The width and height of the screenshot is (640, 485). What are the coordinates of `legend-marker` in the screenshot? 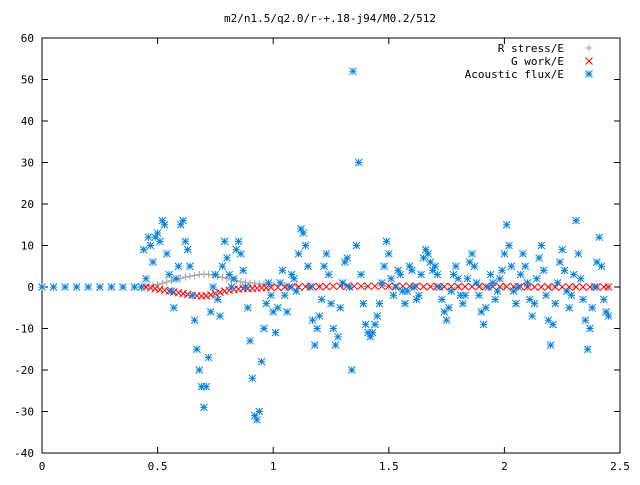 It's located at (589, 74).